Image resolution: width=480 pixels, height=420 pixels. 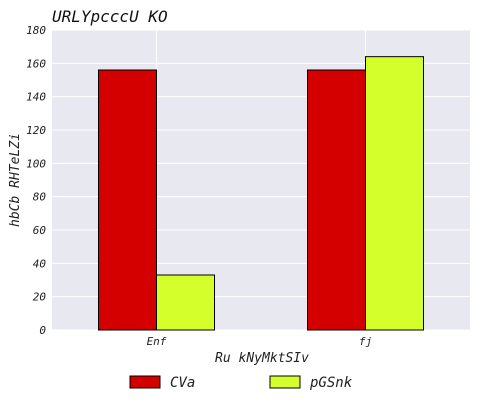 I want to click on bar-CVa-fj, so click(x=336, y=200).